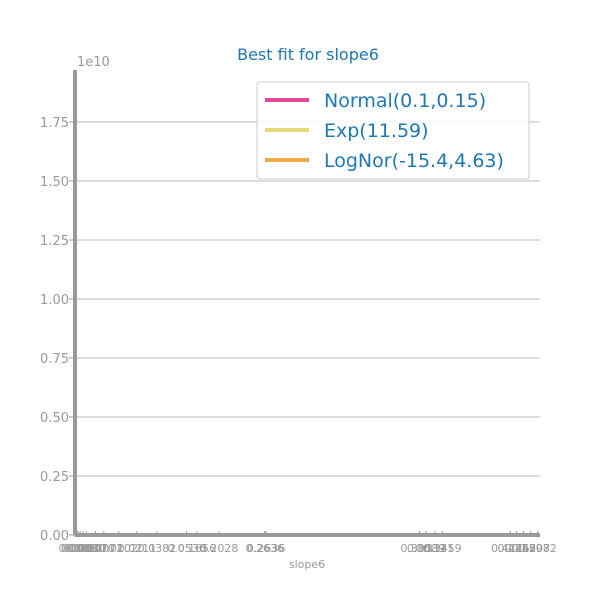  I want to click on ytick-layer: 0.00 0.25 0.50 0.75 1.00 1.25 1.50 1.75, so click(57, 330).